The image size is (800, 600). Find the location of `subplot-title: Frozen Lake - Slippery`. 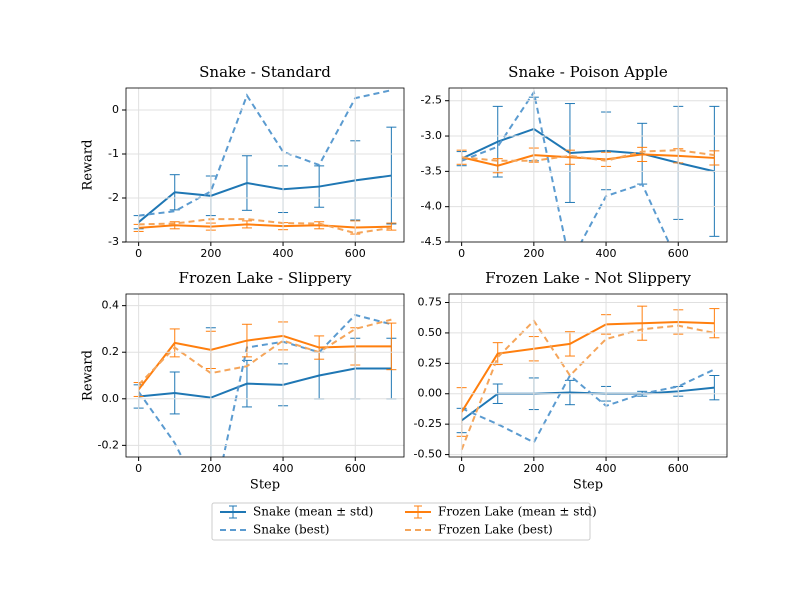

subplot-title: Frozen Lake - Slippery is located at coordinates (265, 278).